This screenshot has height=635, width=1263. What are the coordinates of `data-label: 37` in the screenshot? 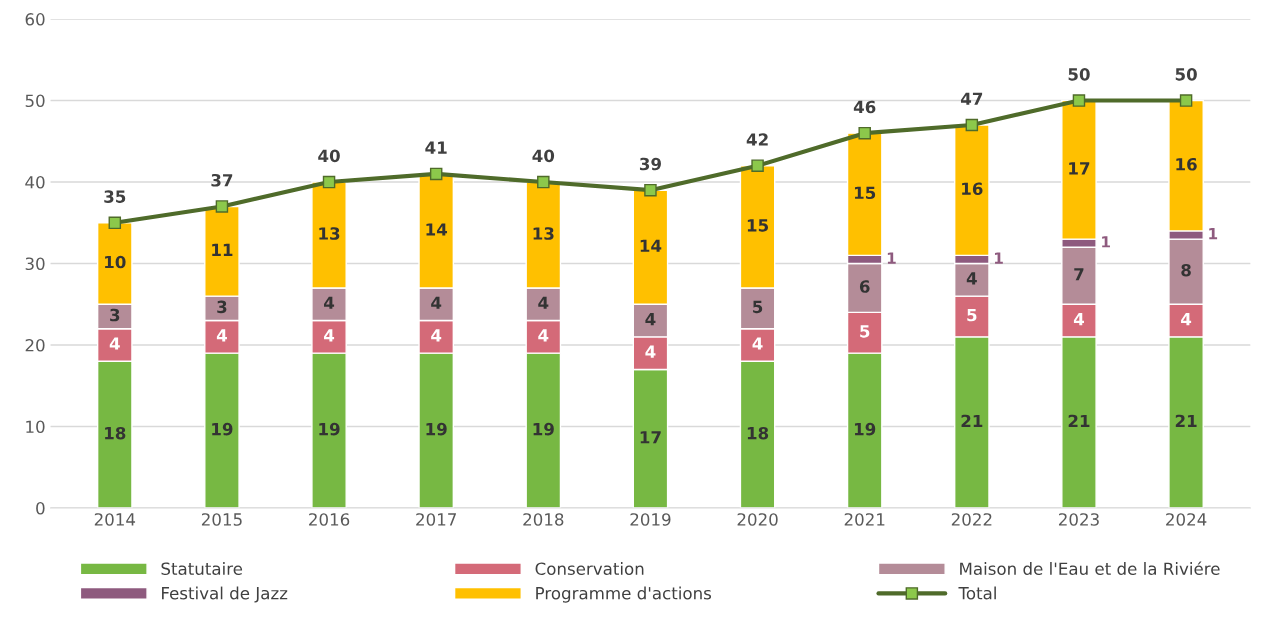 It's located at (222, 180).